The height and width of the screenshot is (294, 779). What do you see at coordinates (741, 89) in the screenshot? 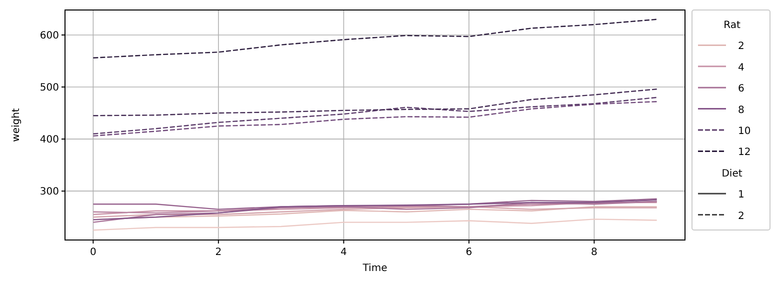
I see `legend-label: 6` at bounding box center [741, 89].